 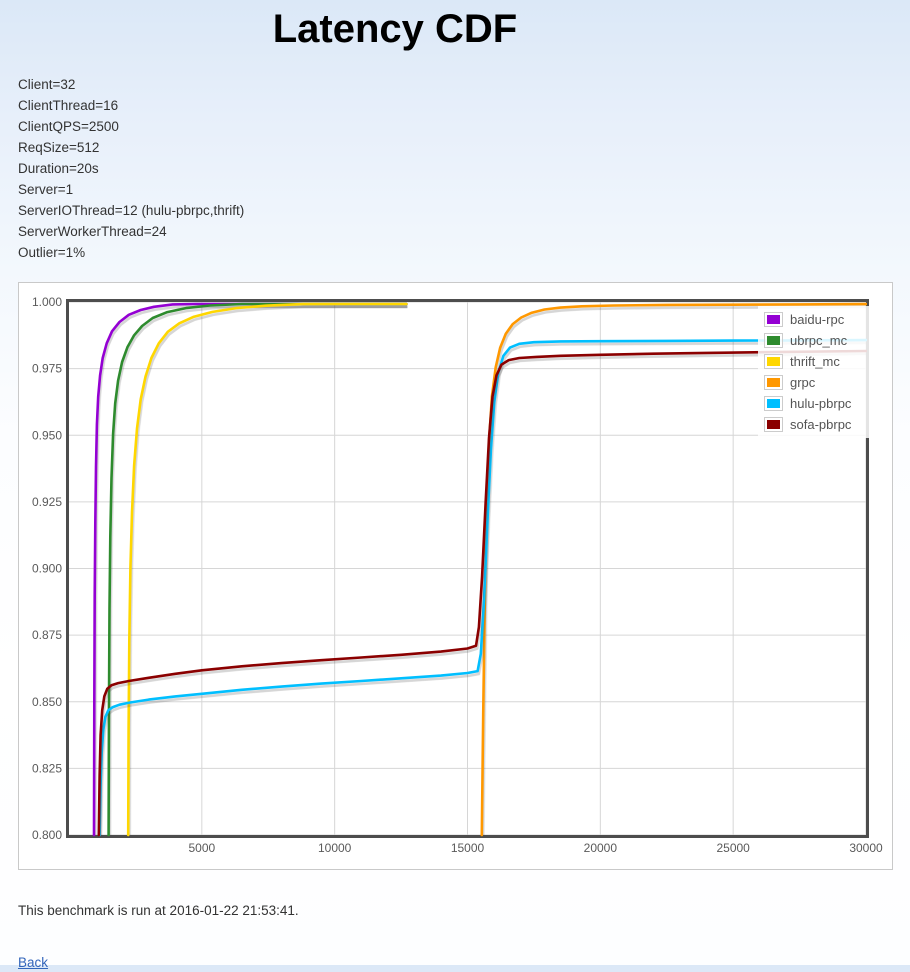 What do you see at coordinates (47, 435) in the screenshot?
I see `y-tick-label: 0.950` at bounding box center [47, 435].